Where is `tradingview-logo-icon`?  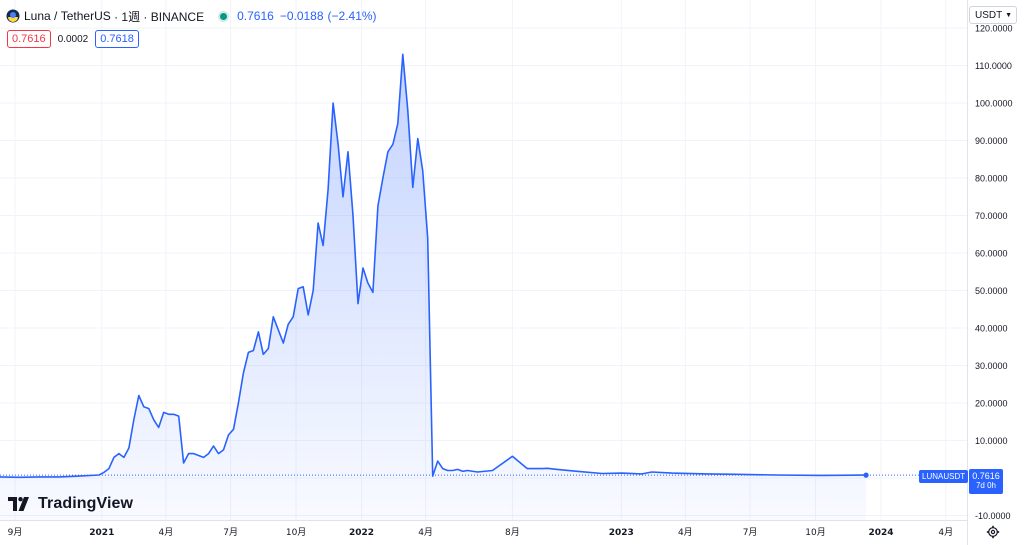 tradingview-logo-icon is located at coordinates (18, 504).